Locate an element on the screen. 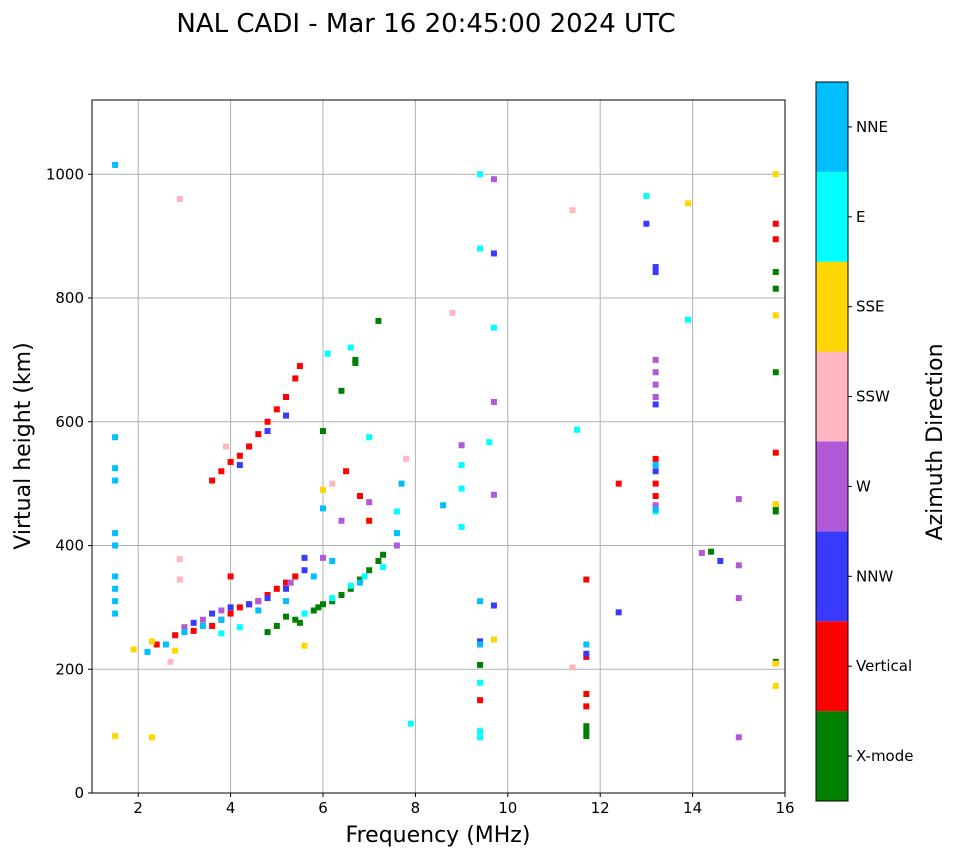  x-tick-label: 4 is located at coordinates (231, 808).